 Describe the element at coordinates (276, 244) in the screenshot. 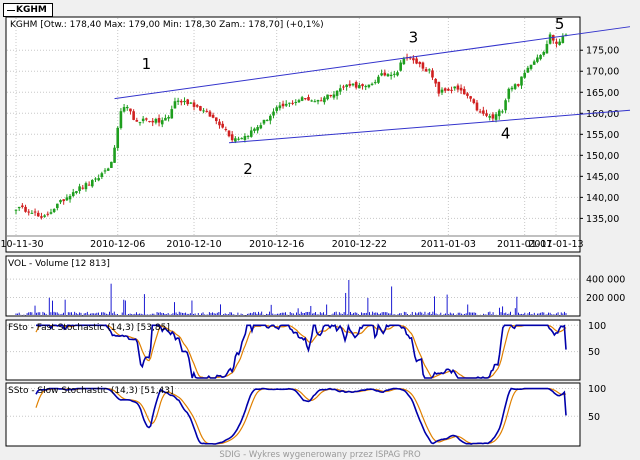

I see `price-x-tick-label: 2010-12-16` at that location.